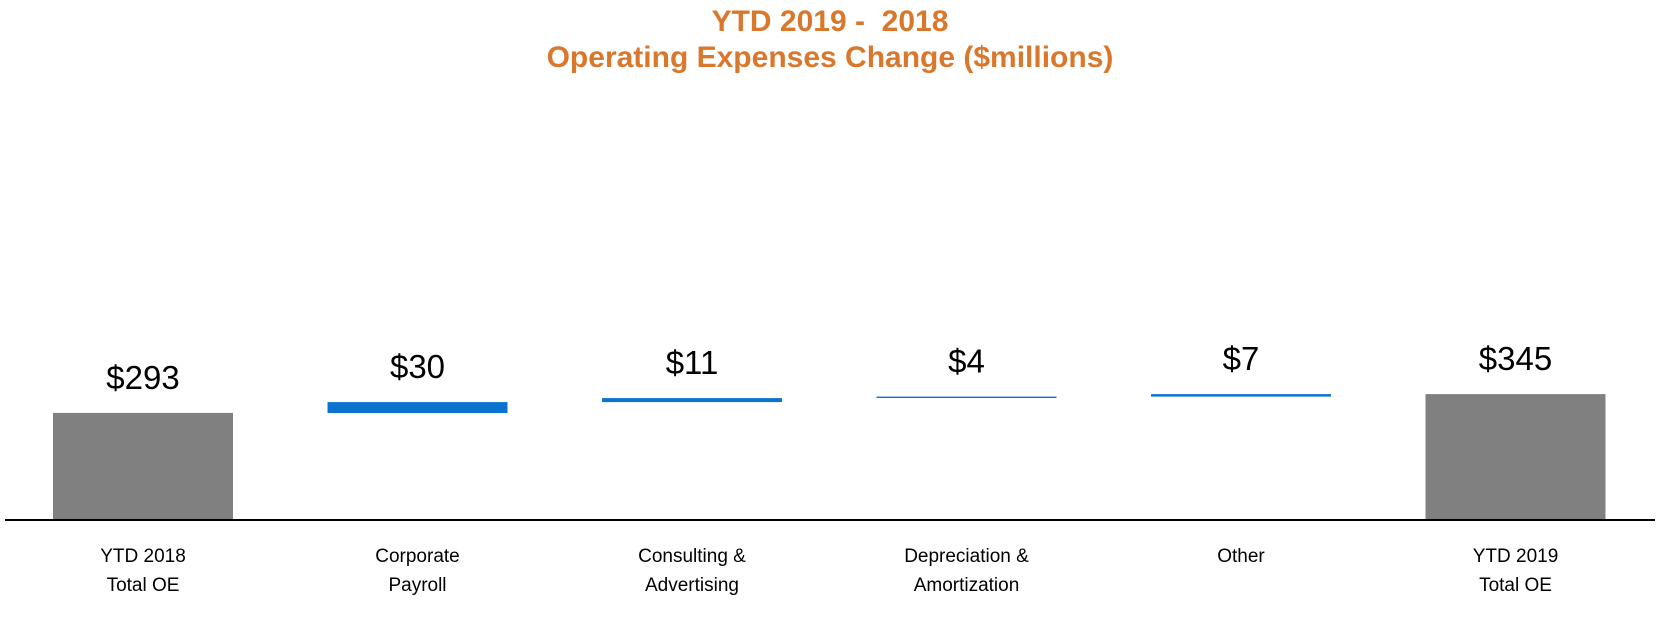  I want to click on chart-title-line-1: YTD 2019 - 2018, so click(830, 21).